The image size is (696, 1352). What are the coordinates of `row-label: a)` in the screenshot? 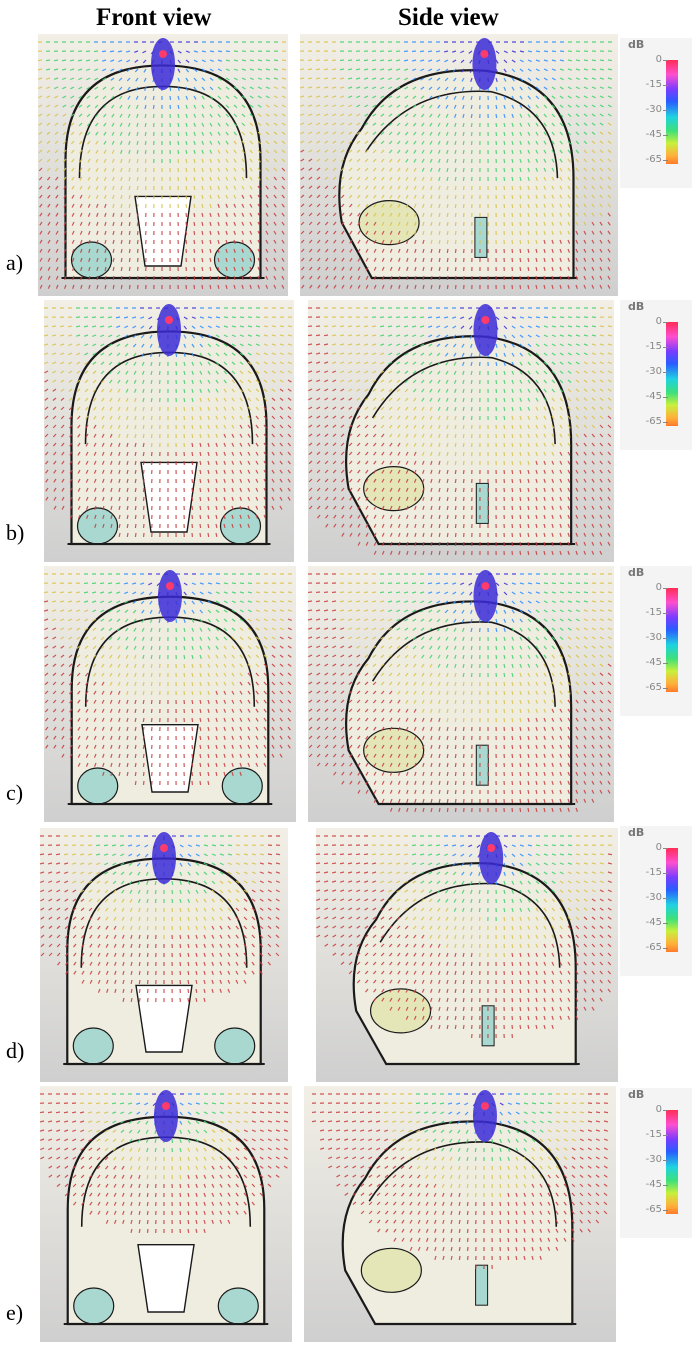 It's located at (15, 262).